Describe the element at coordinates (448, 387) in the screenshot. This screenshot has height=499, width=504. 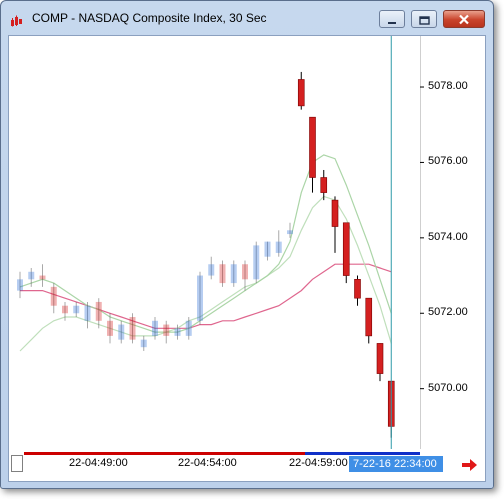
I see `price-tick-label: 5070.00` at that location.